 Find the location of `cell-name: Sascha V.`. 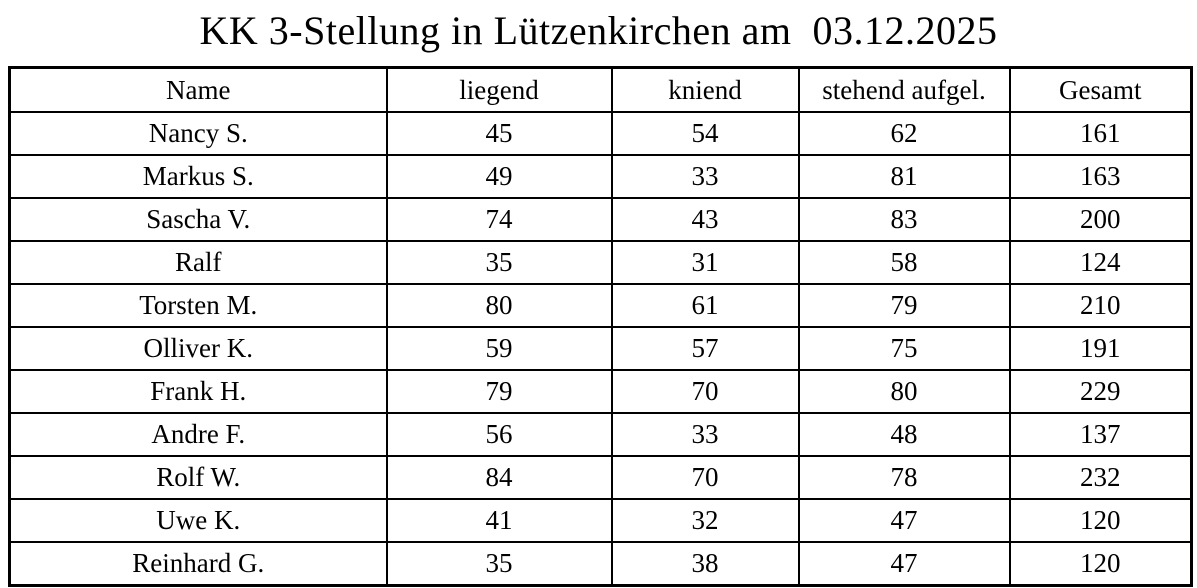

cell-name: Sascha V. is located at coordinates (198, 219).